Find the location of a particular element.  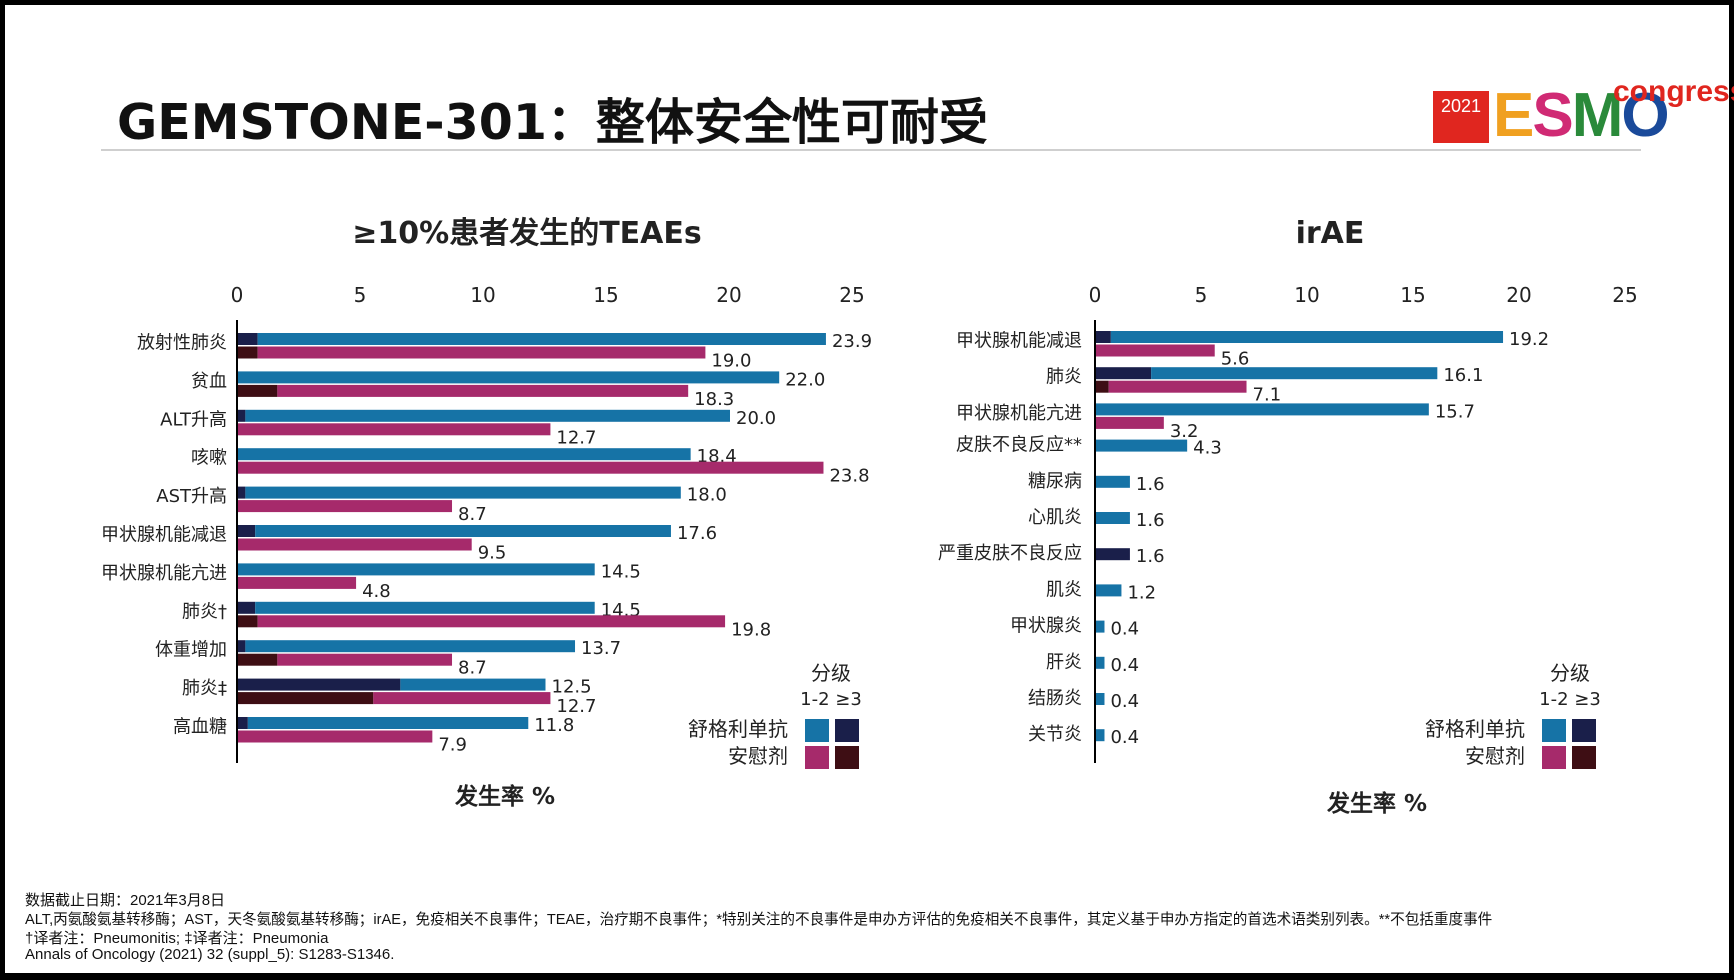

chart-irae-value-label-drug: 15.7 is located at coordinates (1455, 411).